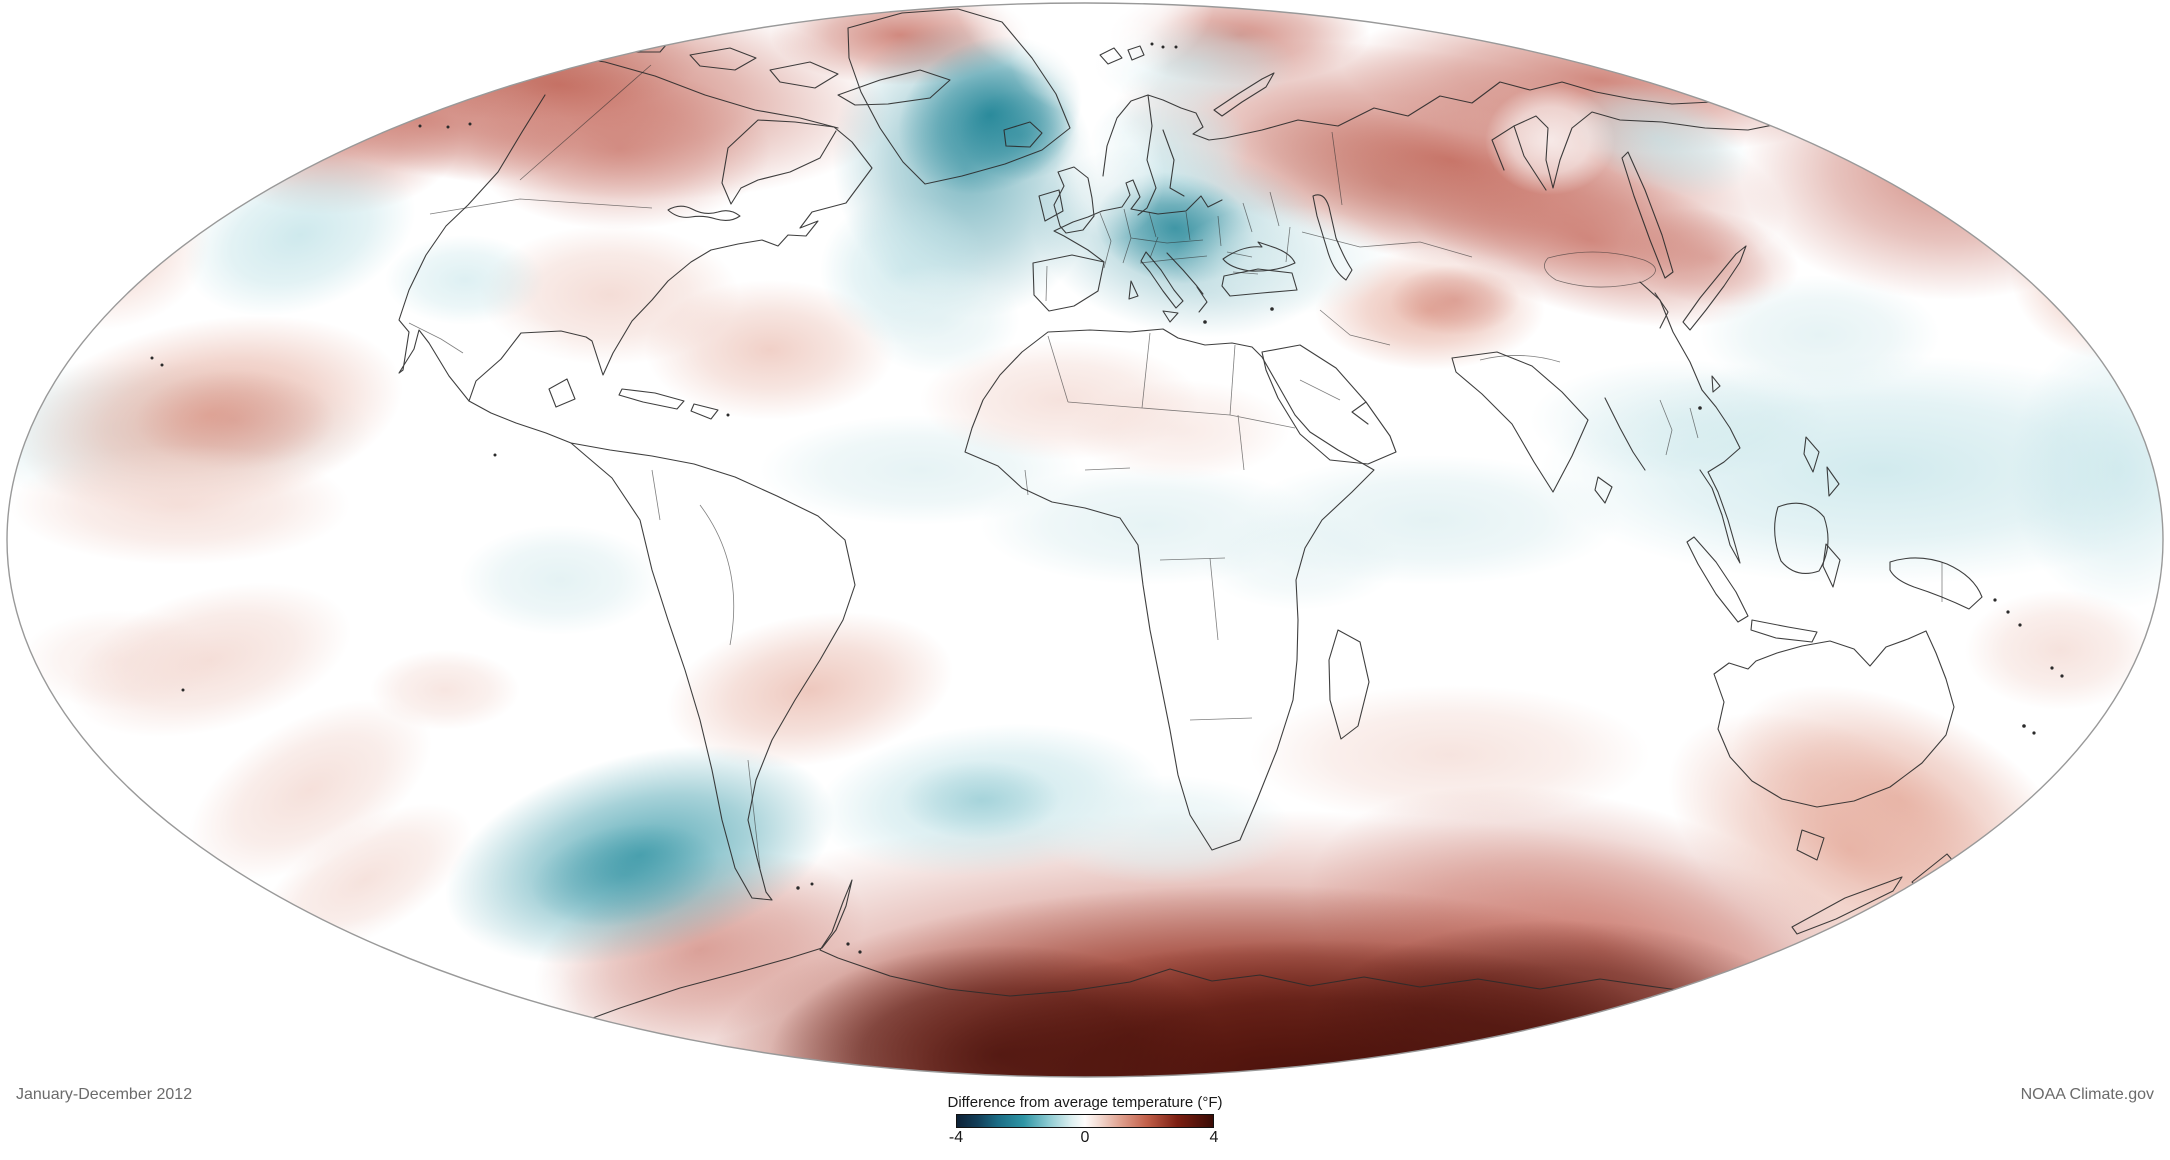 This screenshot has height=1160, width=2170. Describe the element at coordinates (1085, 1102) in the screenshot. I see `colorbar-title: Difference from average temperature (°F)` at that location.